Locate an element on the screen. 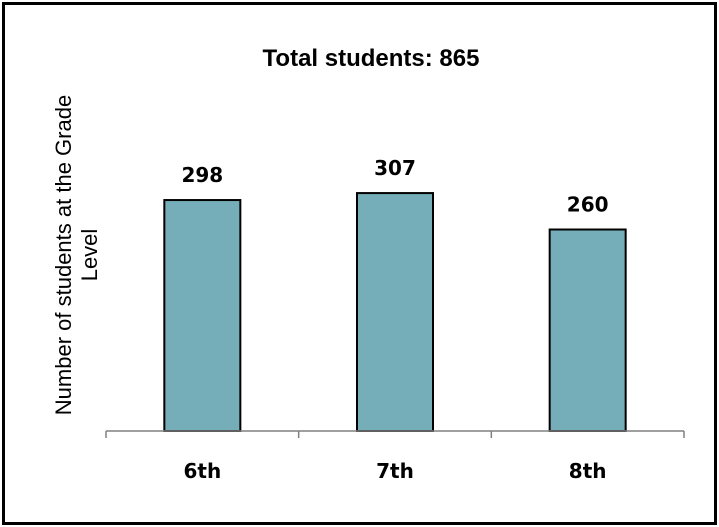 The width and height of the screenshot is (719, 527). x-tick-label-7th: 7th is located at coordinates (395, 471).